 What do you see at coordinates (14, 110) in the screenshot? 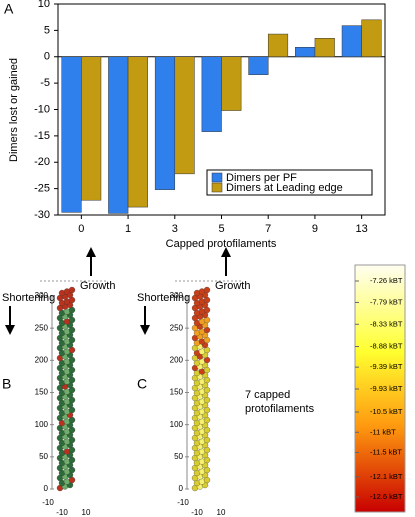
I see `y-axis-label: Dimers lost or gained` at bounding box center [14, 110].